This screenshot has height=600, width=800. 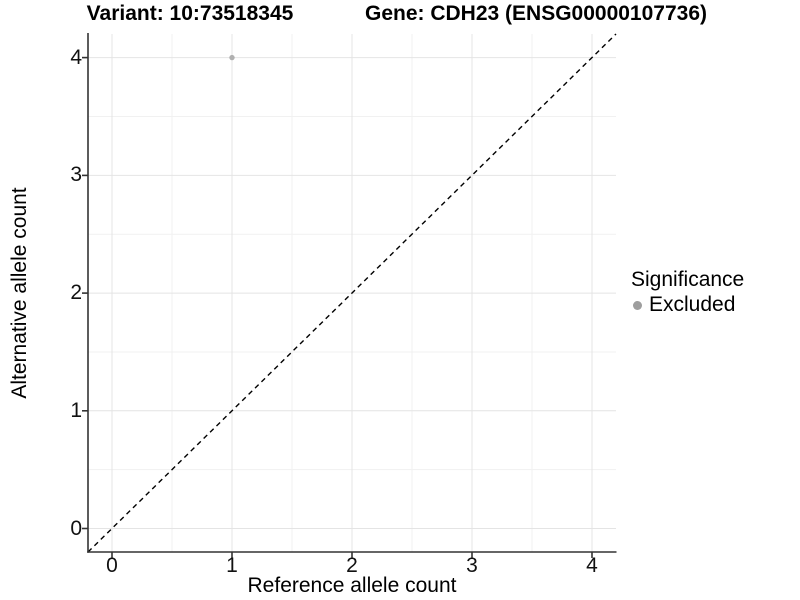 I want to click on x-tick-label-1: 1, so click(x=232, y=565).